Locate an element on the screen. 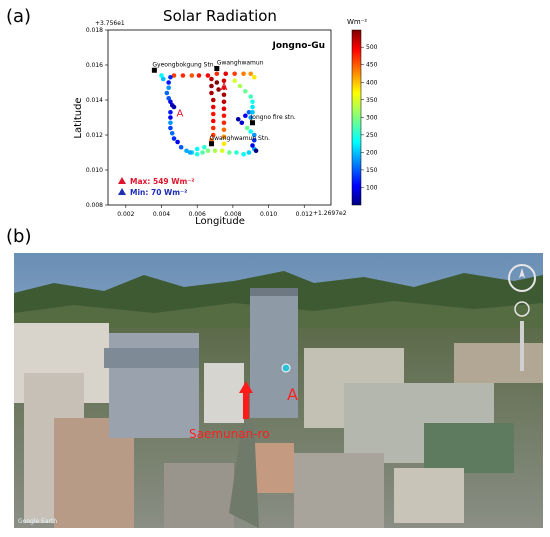  station-label: Jongno fire stn. is located at coordinates (273, 117).